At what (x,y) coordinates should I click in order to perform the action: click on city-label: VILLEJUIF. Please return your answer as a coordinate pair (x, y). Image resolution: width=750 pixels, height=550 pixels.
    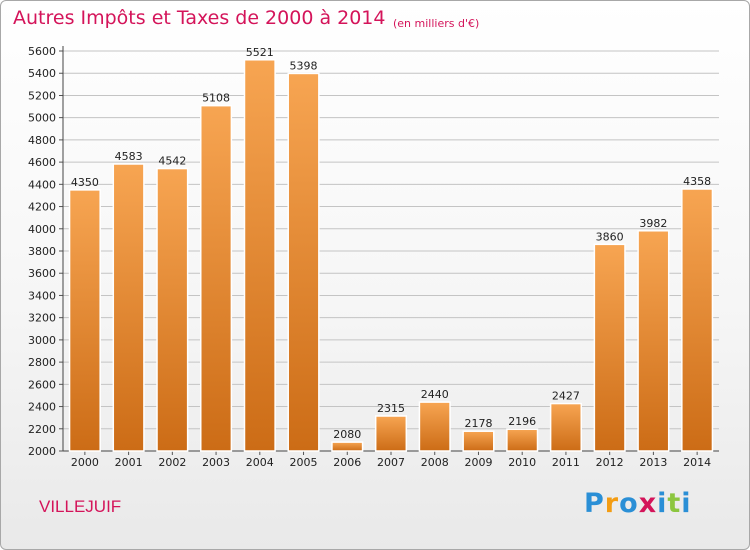
    Looking at the image, I should click on (80, 506).